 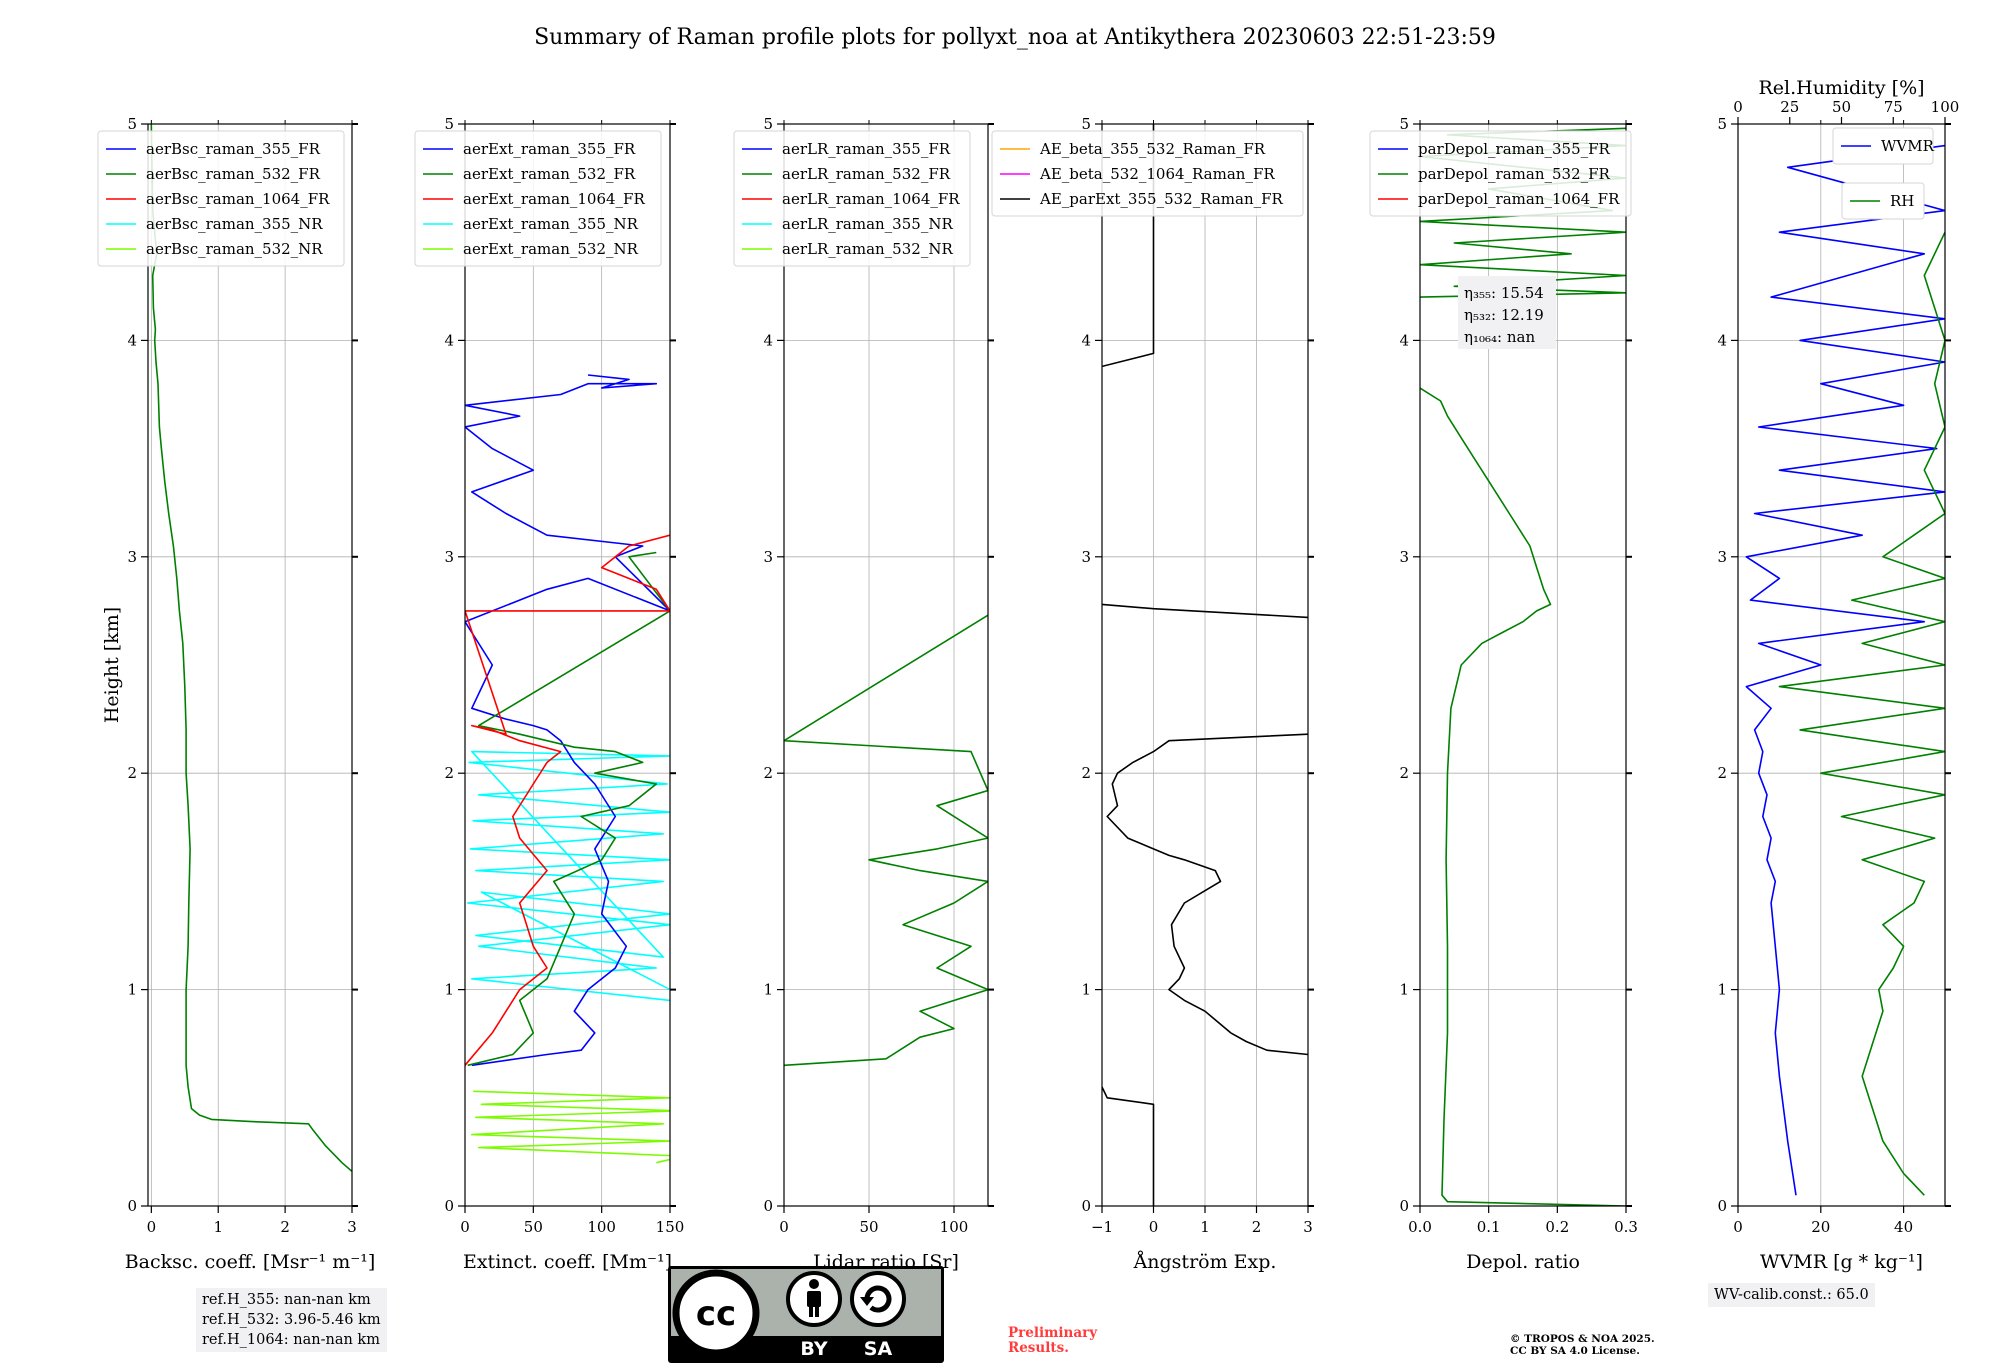 I want to click on legend-label: aerExt_raman_1064_FR, so click(x=554, y=199).